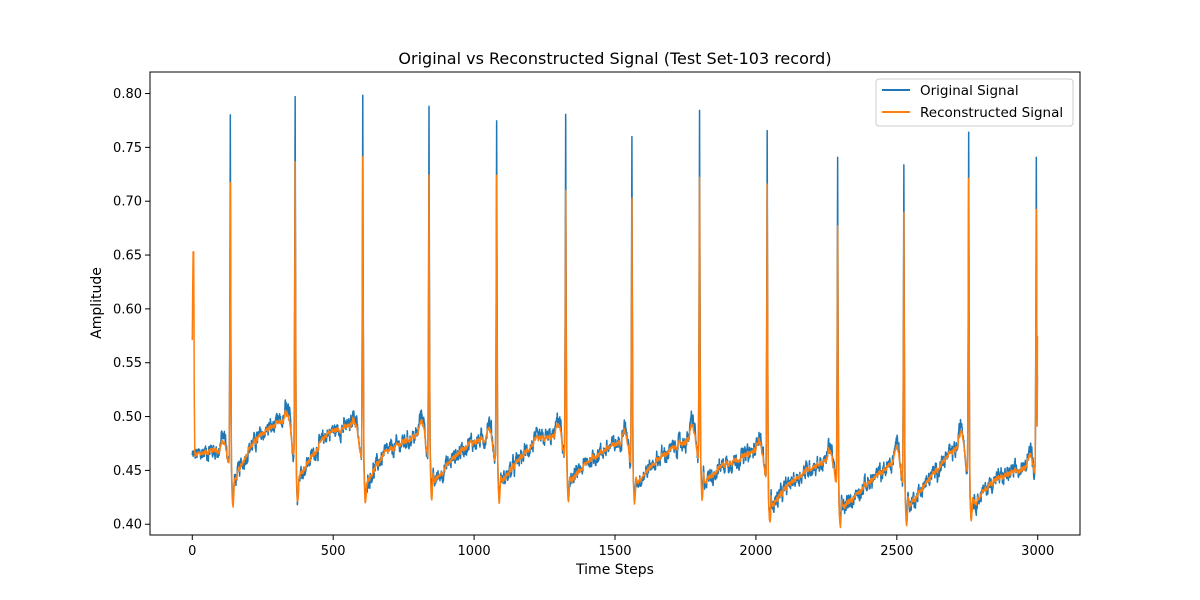 This screenshot has height=600, width=1200. I want to click on y-axis-label: Amplitude, so click(97, 303).